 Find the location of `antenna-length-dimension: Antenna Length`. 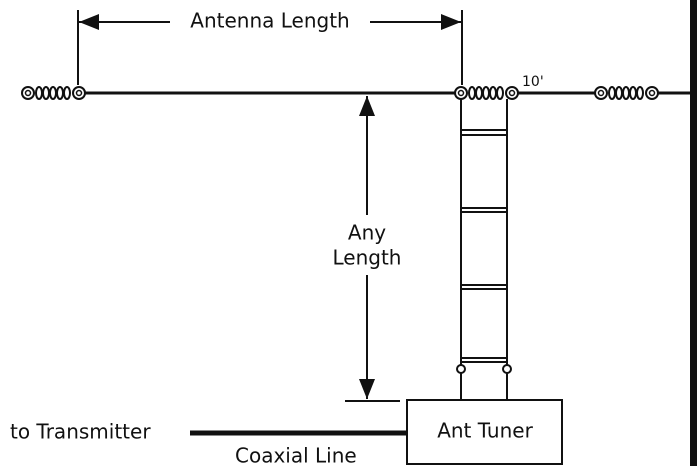

antenna-length-dimension: Antenna Length is located at coordinates (270, 47).